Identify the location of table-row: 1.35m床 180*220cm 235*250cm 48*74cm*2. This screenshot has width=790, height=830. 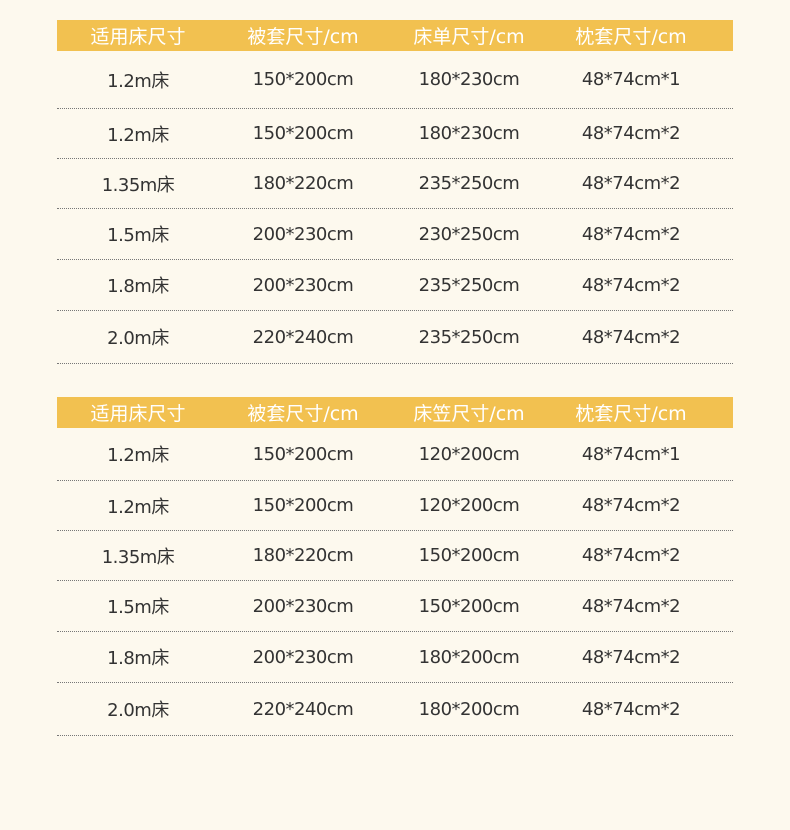
(395, 184).